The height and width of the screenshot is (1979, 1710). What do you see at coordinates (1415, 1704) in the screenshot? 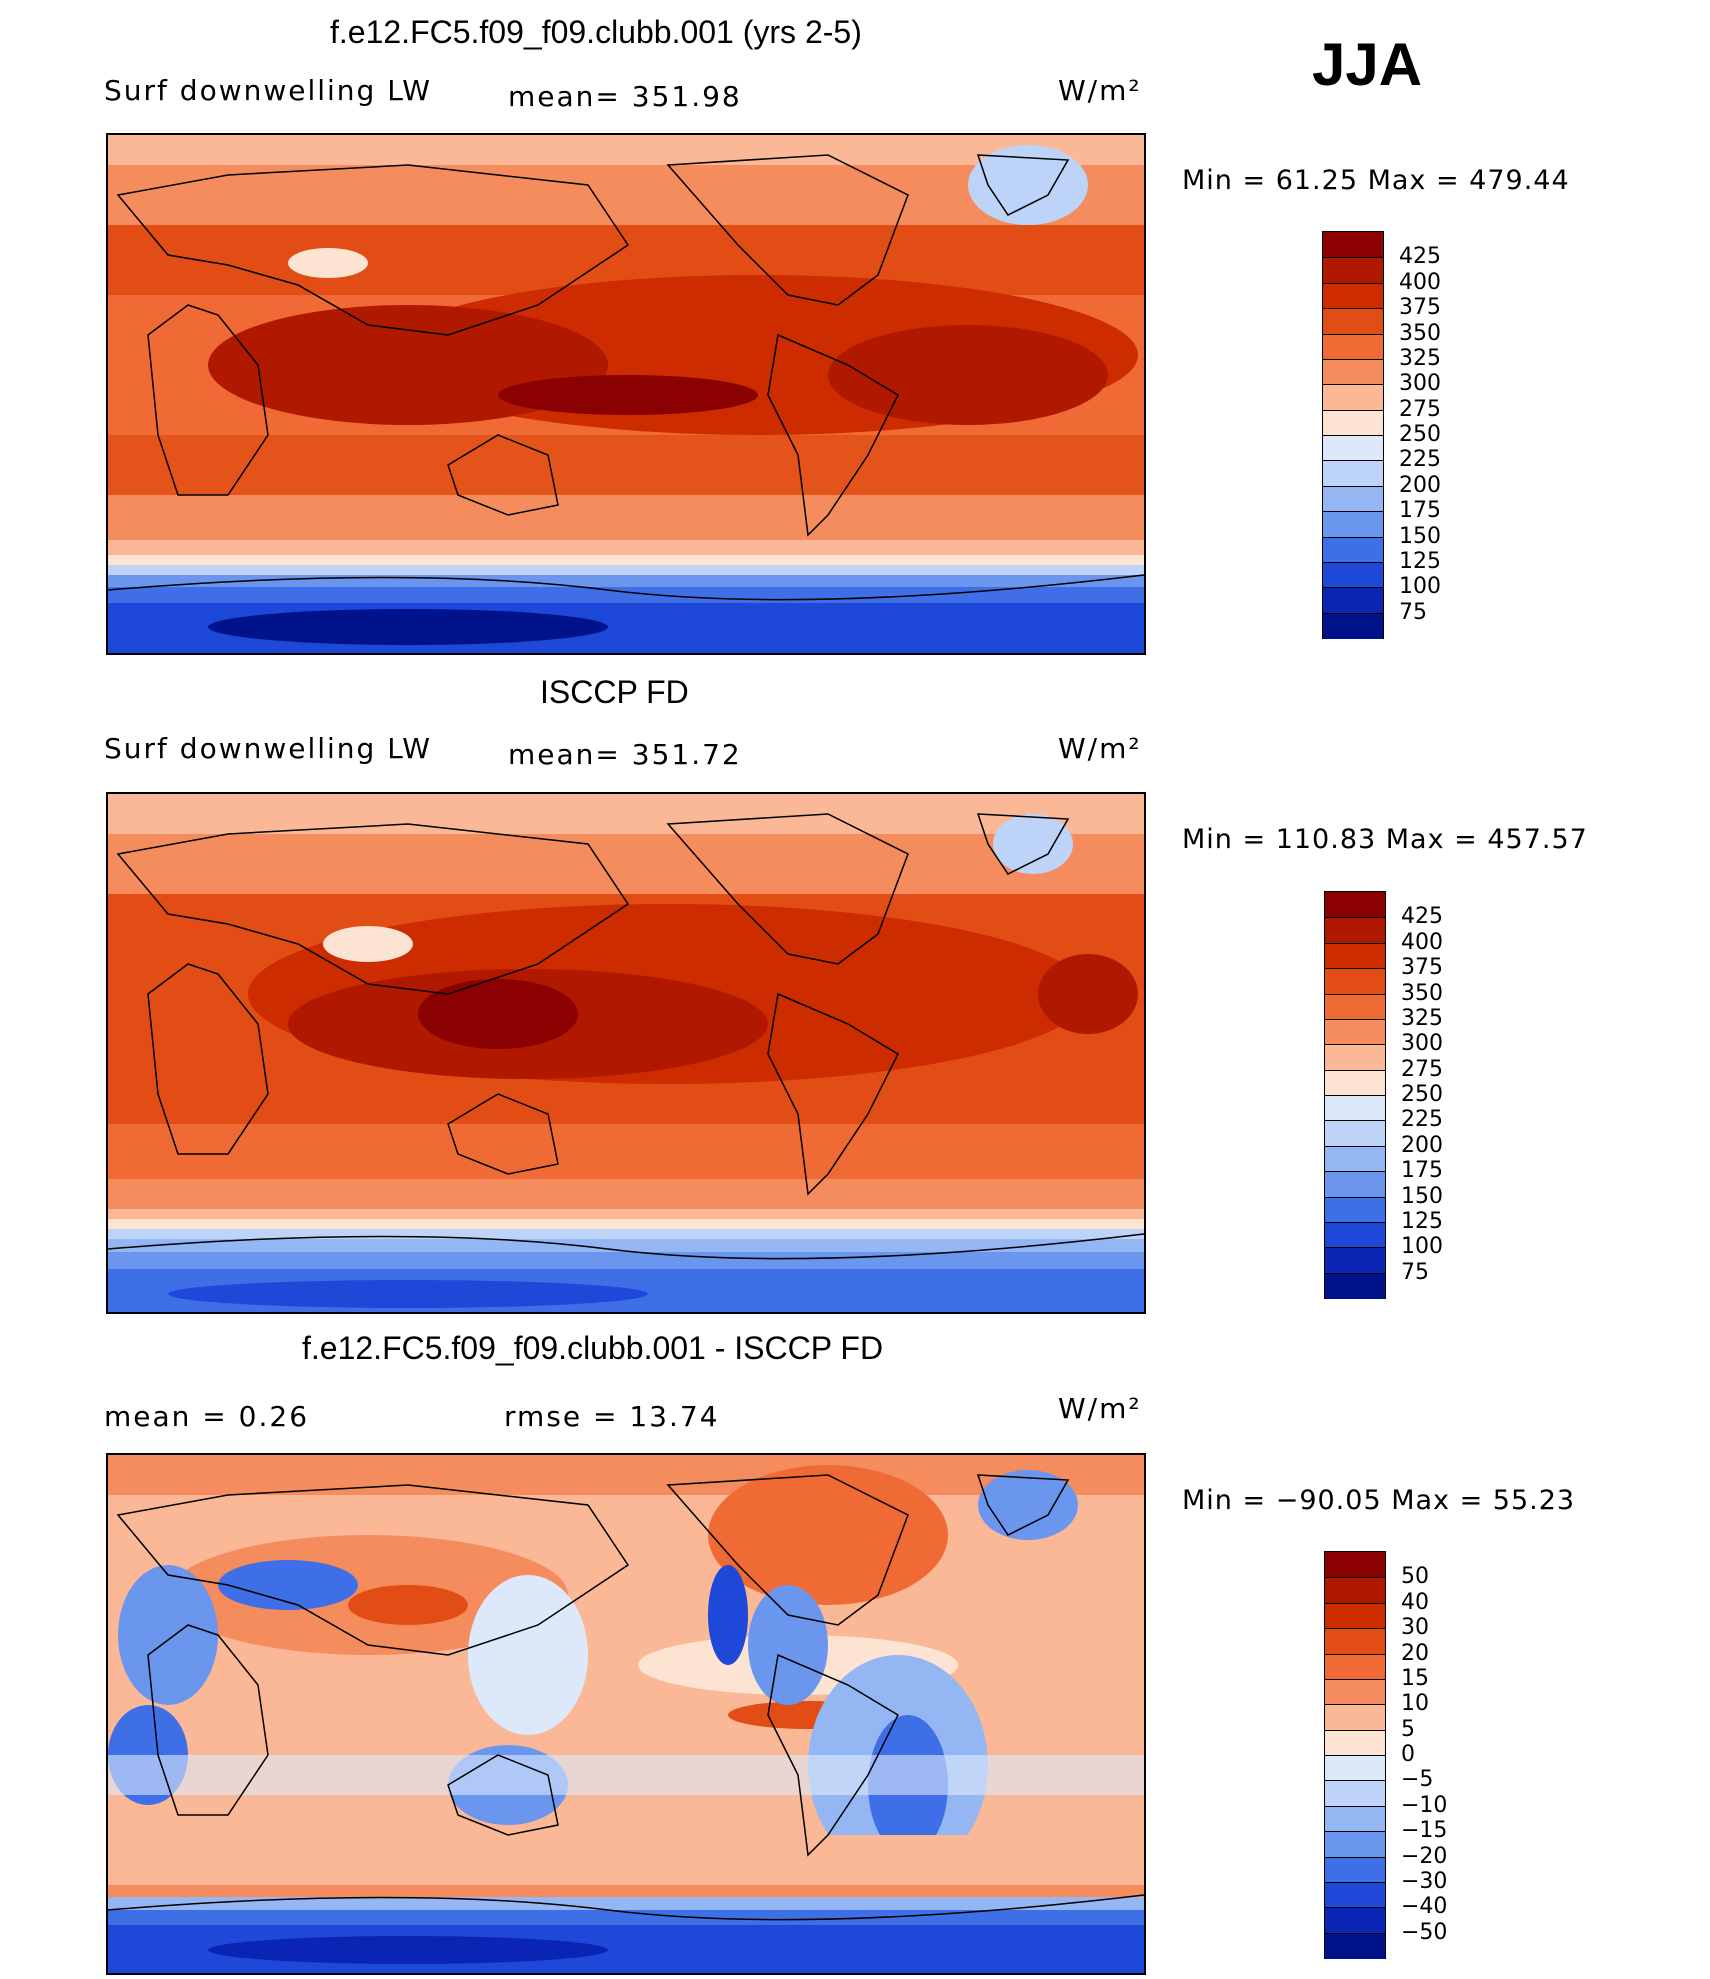
I see `colorbar-label: 10` at bounding box center [1415, 1704].